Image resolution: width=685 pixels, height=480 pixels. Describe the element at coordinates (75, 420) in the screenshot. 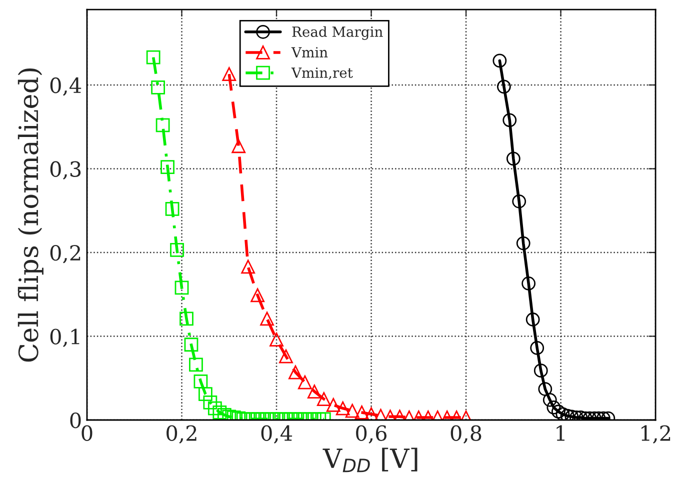

I see `y-tick-label: 0` at that location.